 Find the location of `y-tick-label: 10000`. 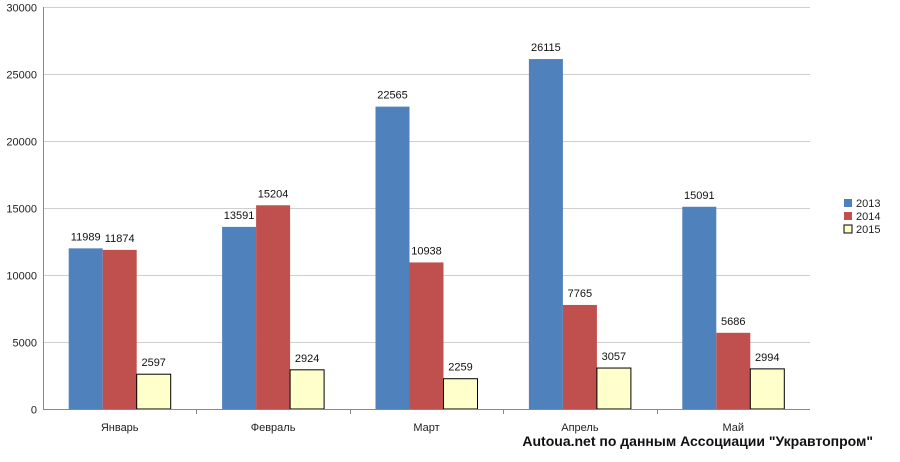

y-tick-label: 10000 is located at coordinates (21, 277).